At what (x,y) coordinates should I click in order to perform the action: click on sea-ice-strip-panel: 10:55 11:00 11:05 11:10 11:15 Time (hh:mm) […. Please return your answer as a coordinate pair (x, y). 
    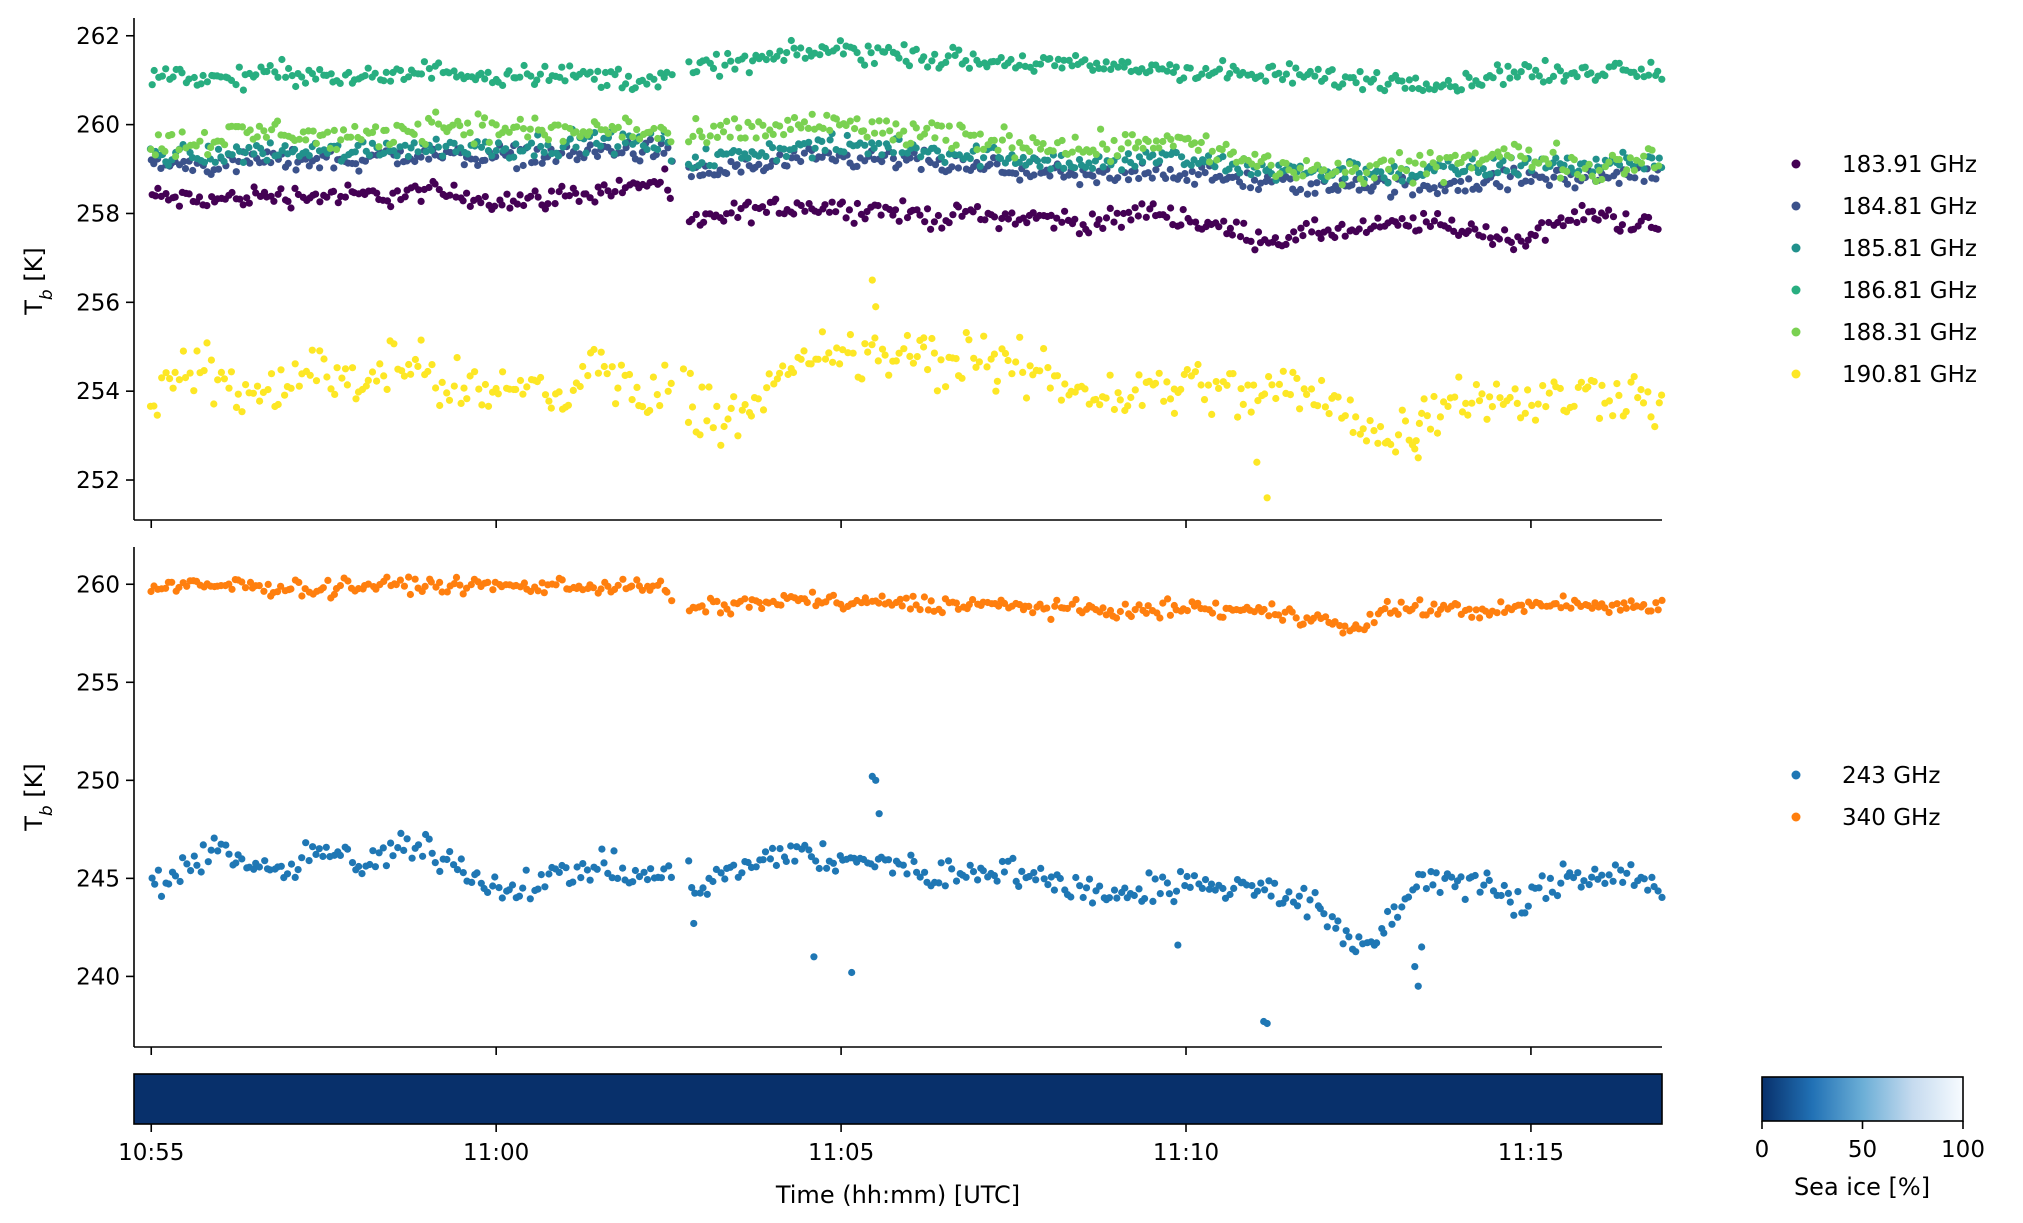
    Looking at the image, I should click on (890, 1141).